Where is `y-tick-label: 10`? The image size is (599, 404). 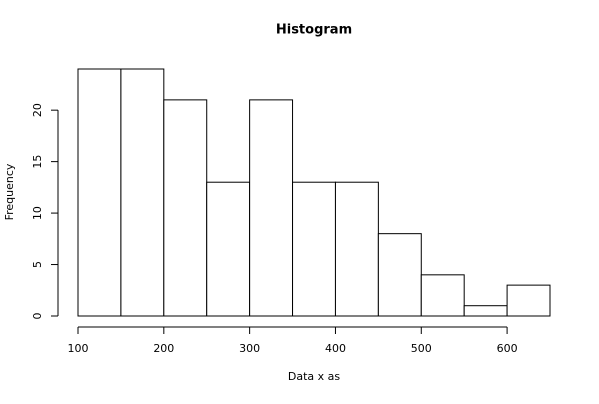
y-tick-label: 10 is located at coordinates (37, 213).